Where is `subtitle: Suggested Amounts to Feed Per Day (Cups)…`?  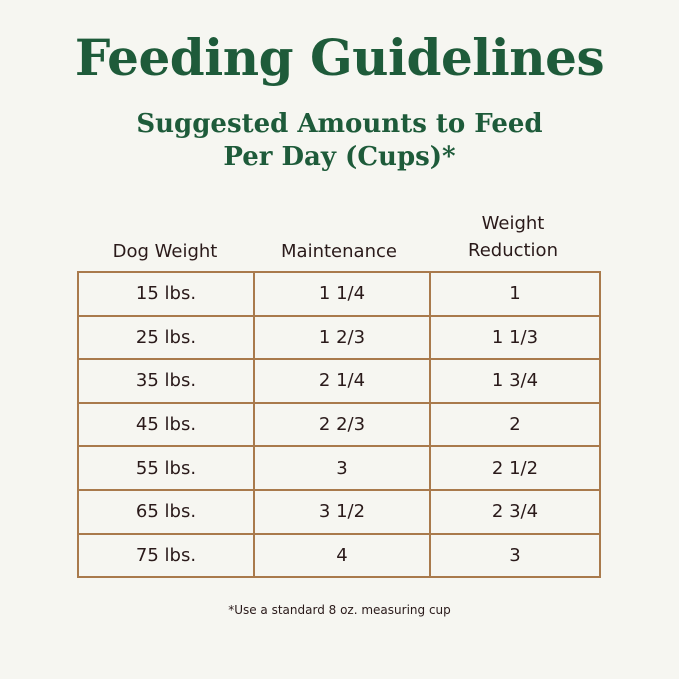 subtitle: Suggested Amounts to Feed Per Day (Cups)… is located at coordinates (339, 141).